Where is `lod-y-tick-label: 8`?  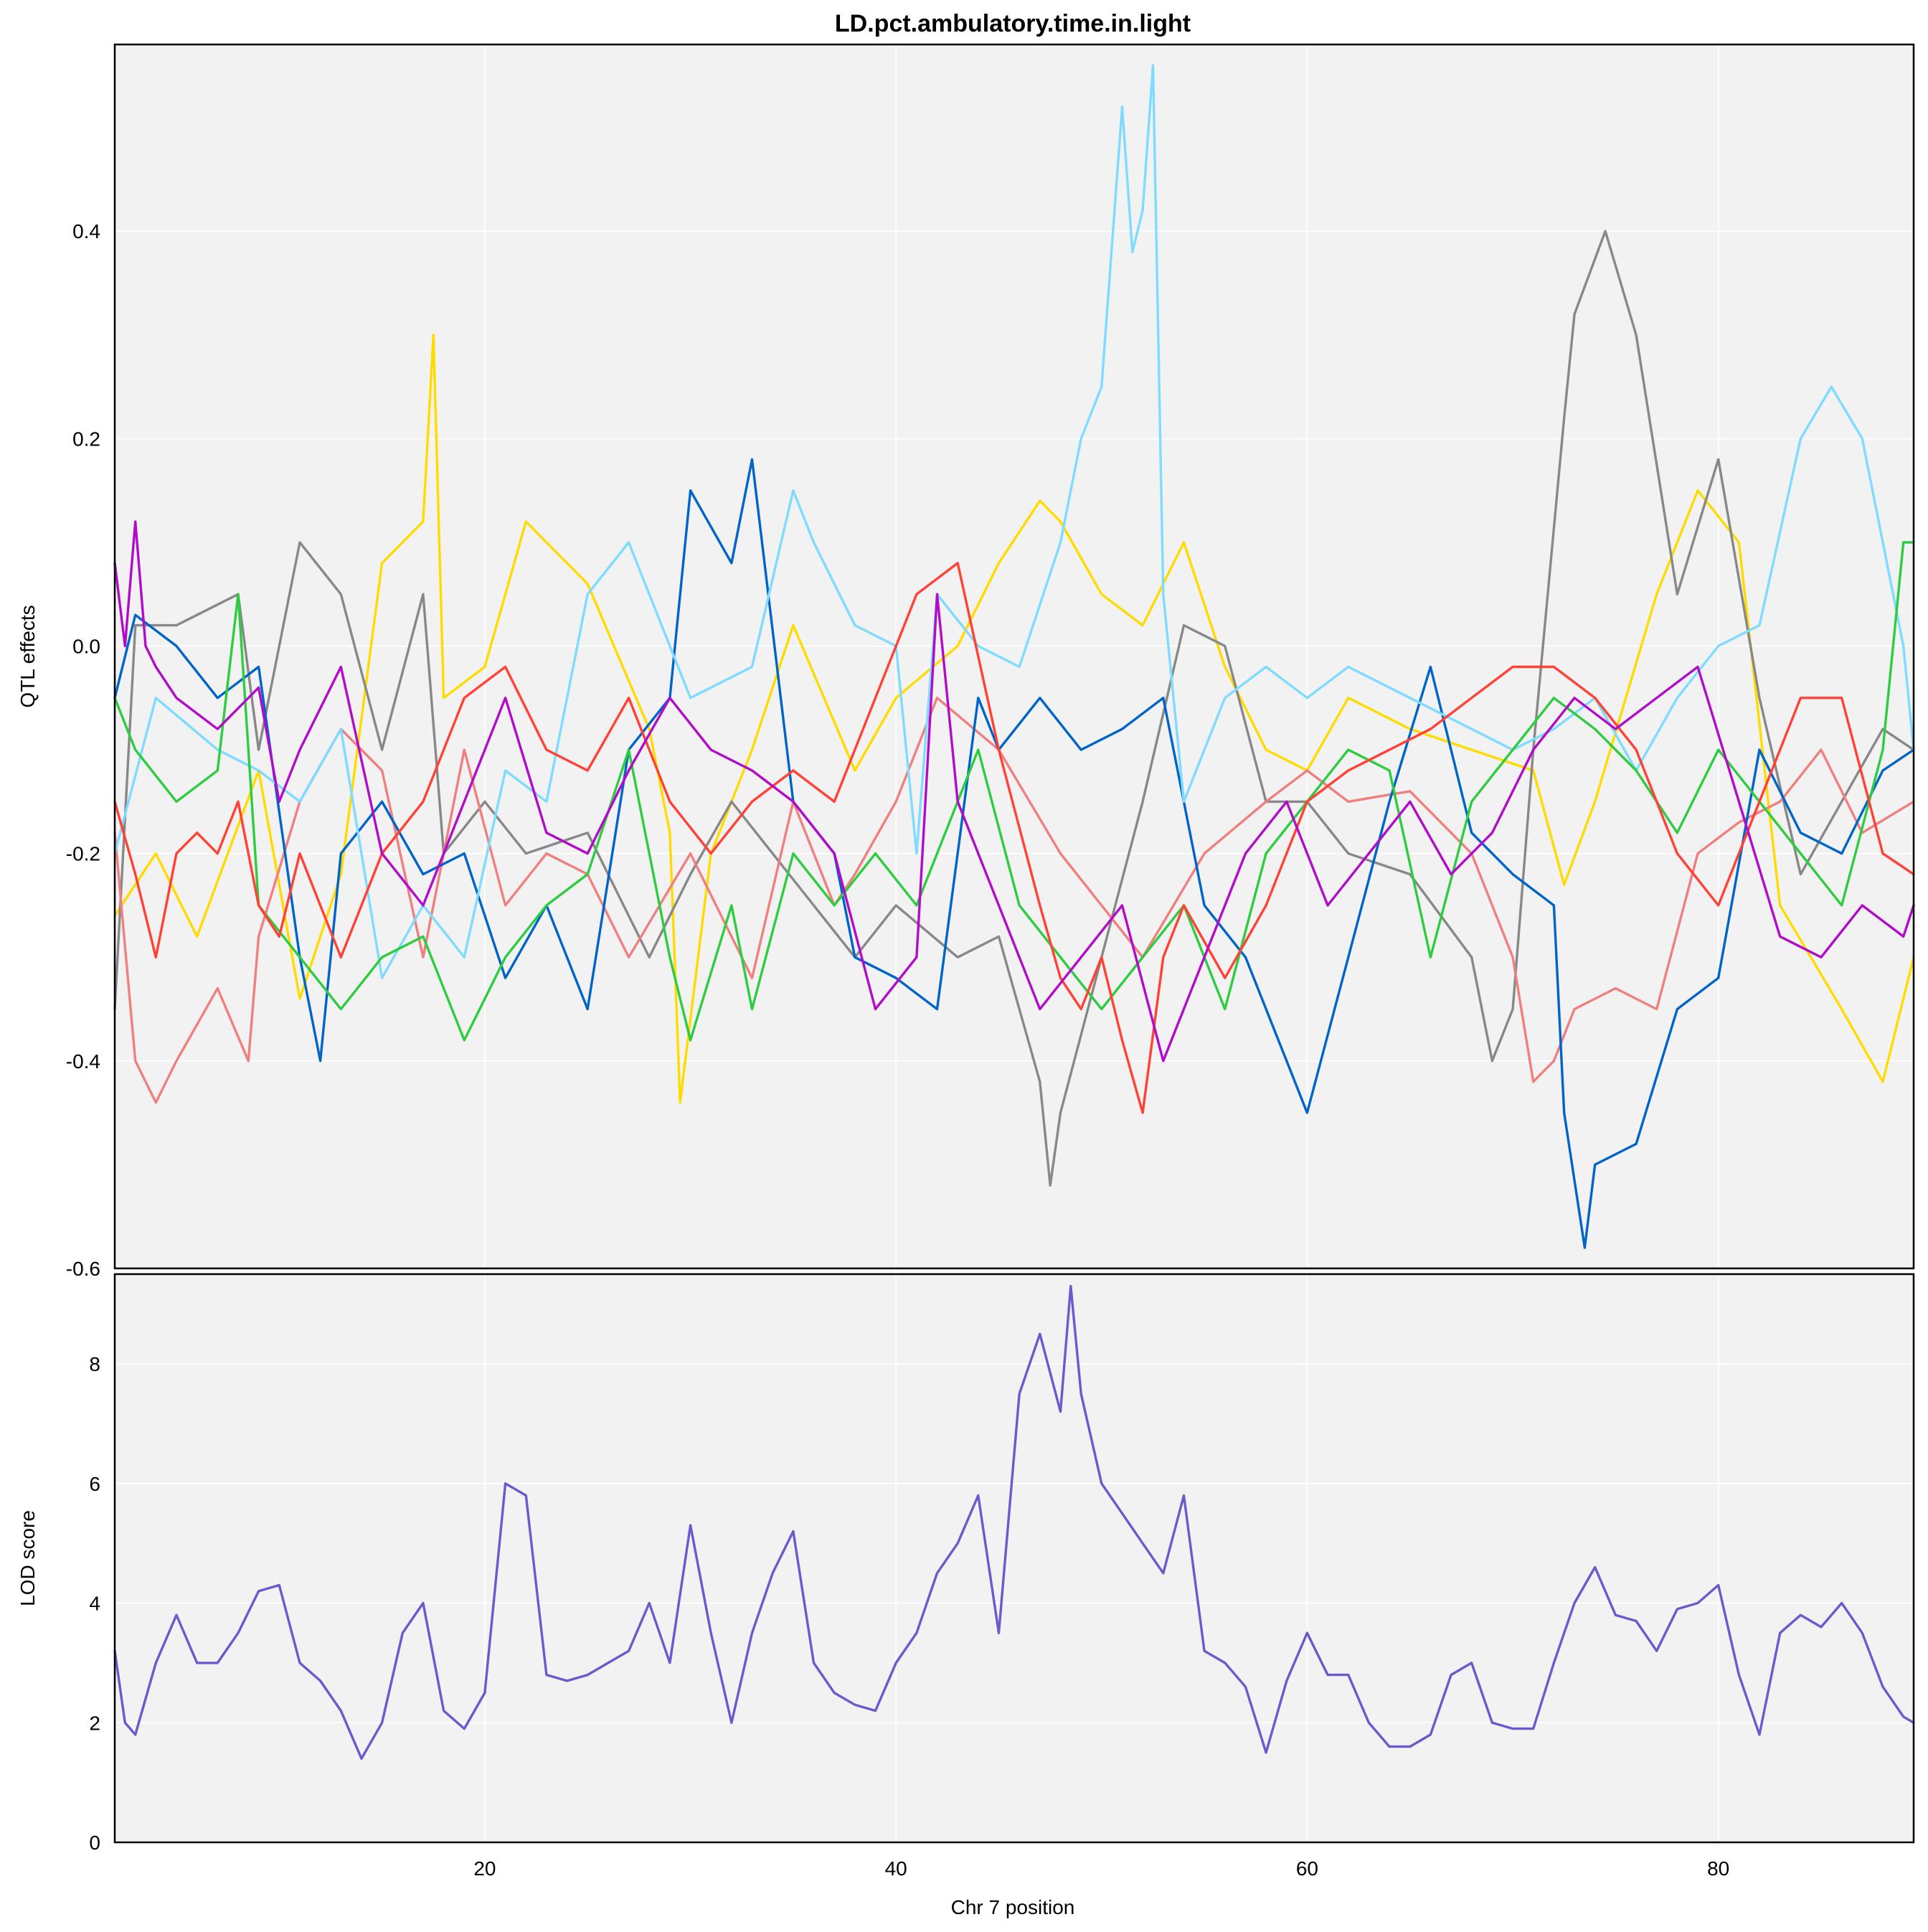 lod-y-tick-label: 8 is located at coordinates (94, 1364).